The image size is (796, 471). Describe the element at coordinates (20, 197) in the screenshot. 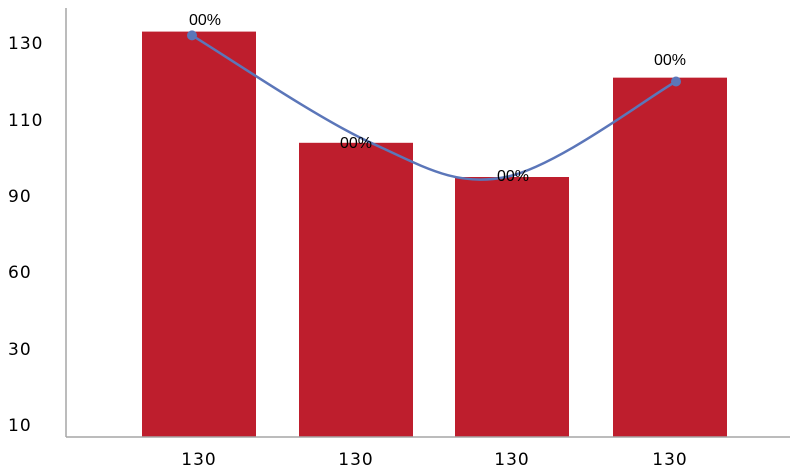

I see `y-tick-label: 90` at that location.